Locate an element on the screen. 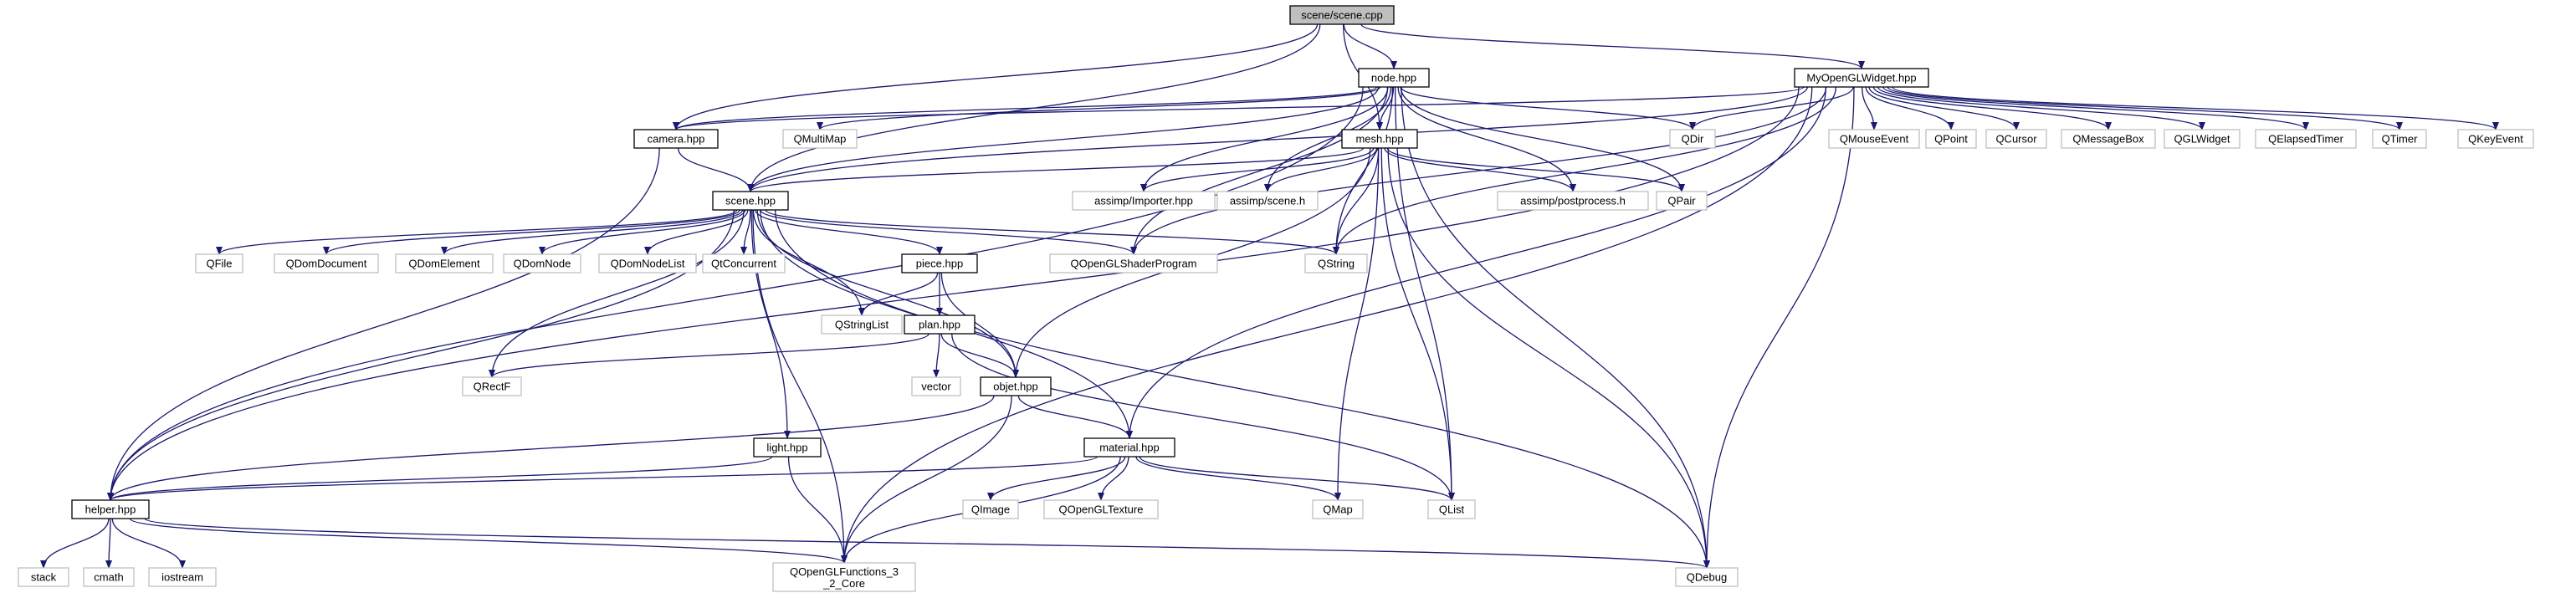 This screenshot has height=593, width=2576. node-label-QMessageBox: QMessageBox is located at coordinates (2108, 139).